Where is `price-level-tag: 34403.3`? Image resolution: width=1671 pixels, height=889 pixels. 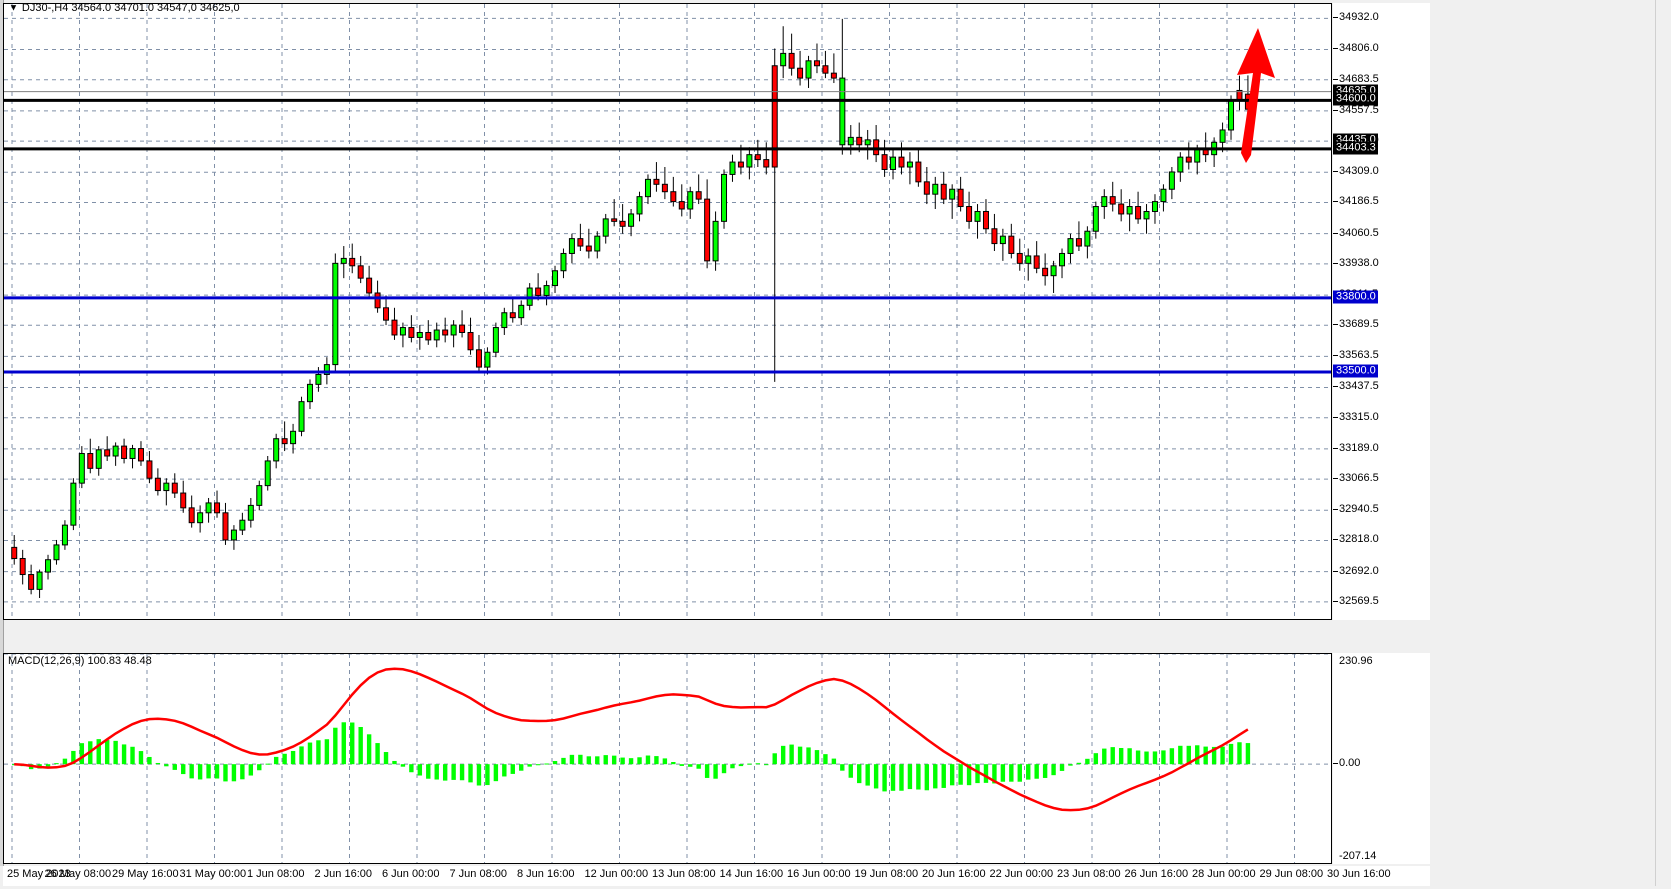
price-level-tag: 34403.3 is located at coordinates (1355, 148).